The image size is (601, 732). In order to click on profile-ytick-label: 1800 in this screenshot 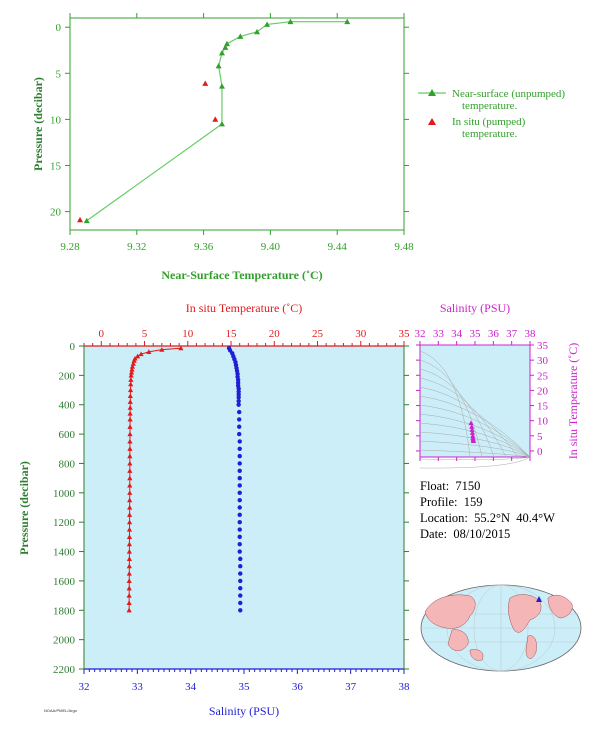, I will do `click(64, 611)`.